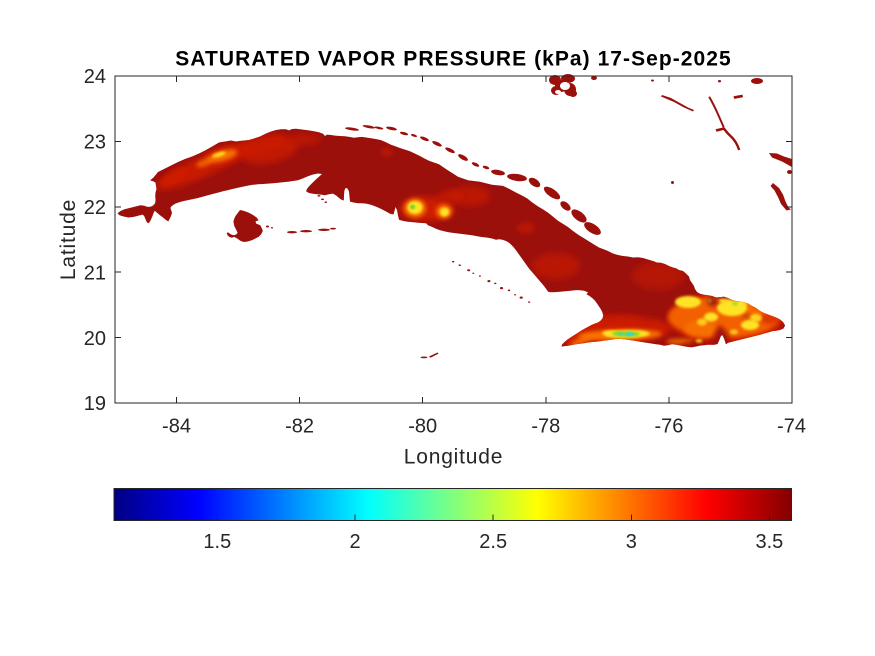 This screenshot has width=875, height=656. I want to click on svg-text: -78, so click(545, 427).